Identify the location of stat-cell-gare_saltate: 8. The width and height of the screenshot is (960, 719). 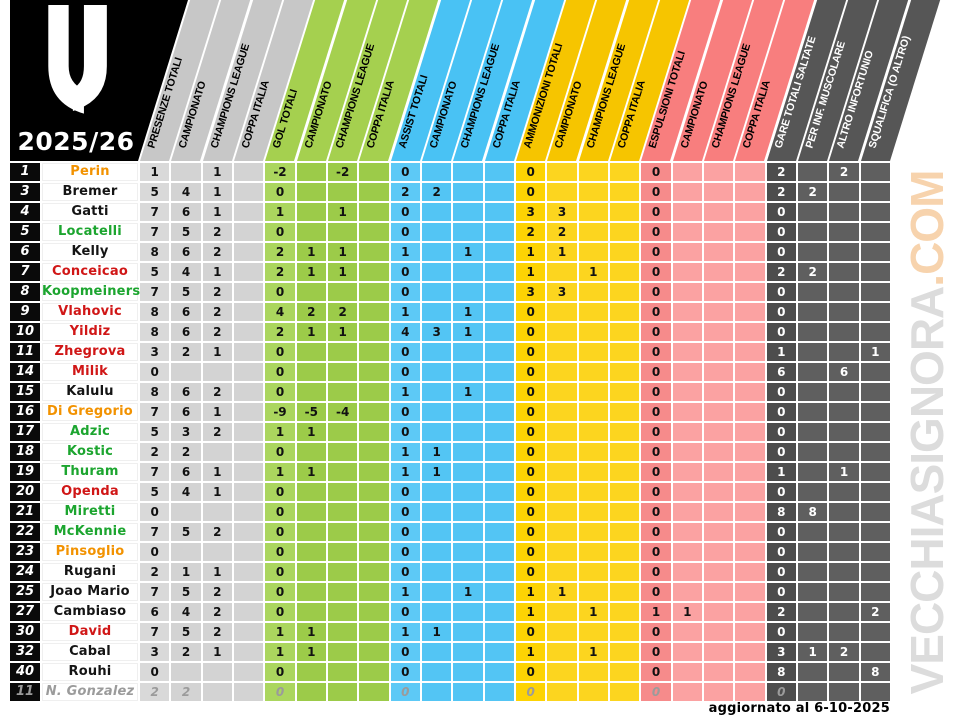
(875, 672).